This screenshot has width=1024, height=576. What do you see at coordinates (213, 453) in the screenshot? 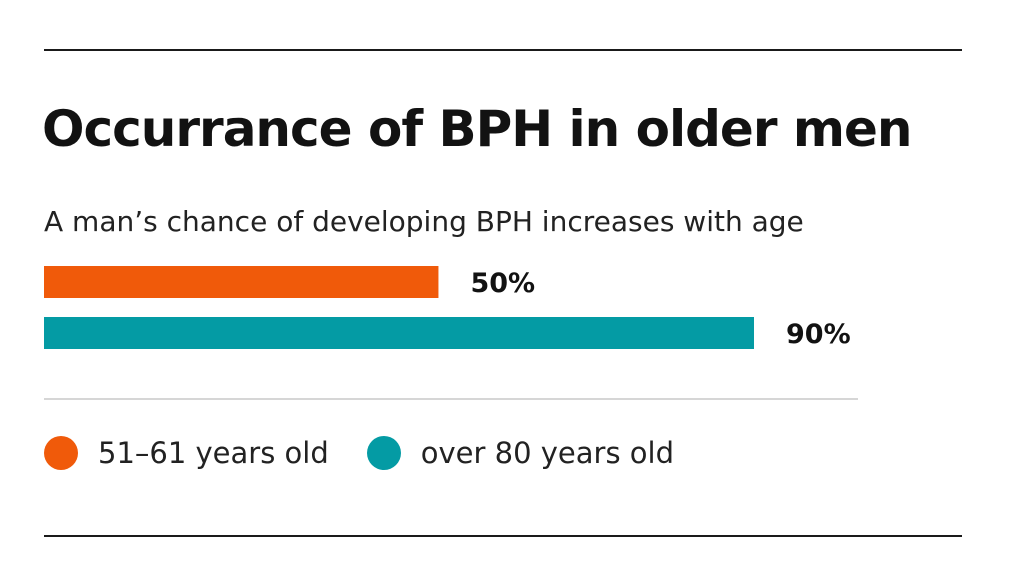
I see `legend-label-51-61: 51–61 years old` at bounding box center [213, 453].